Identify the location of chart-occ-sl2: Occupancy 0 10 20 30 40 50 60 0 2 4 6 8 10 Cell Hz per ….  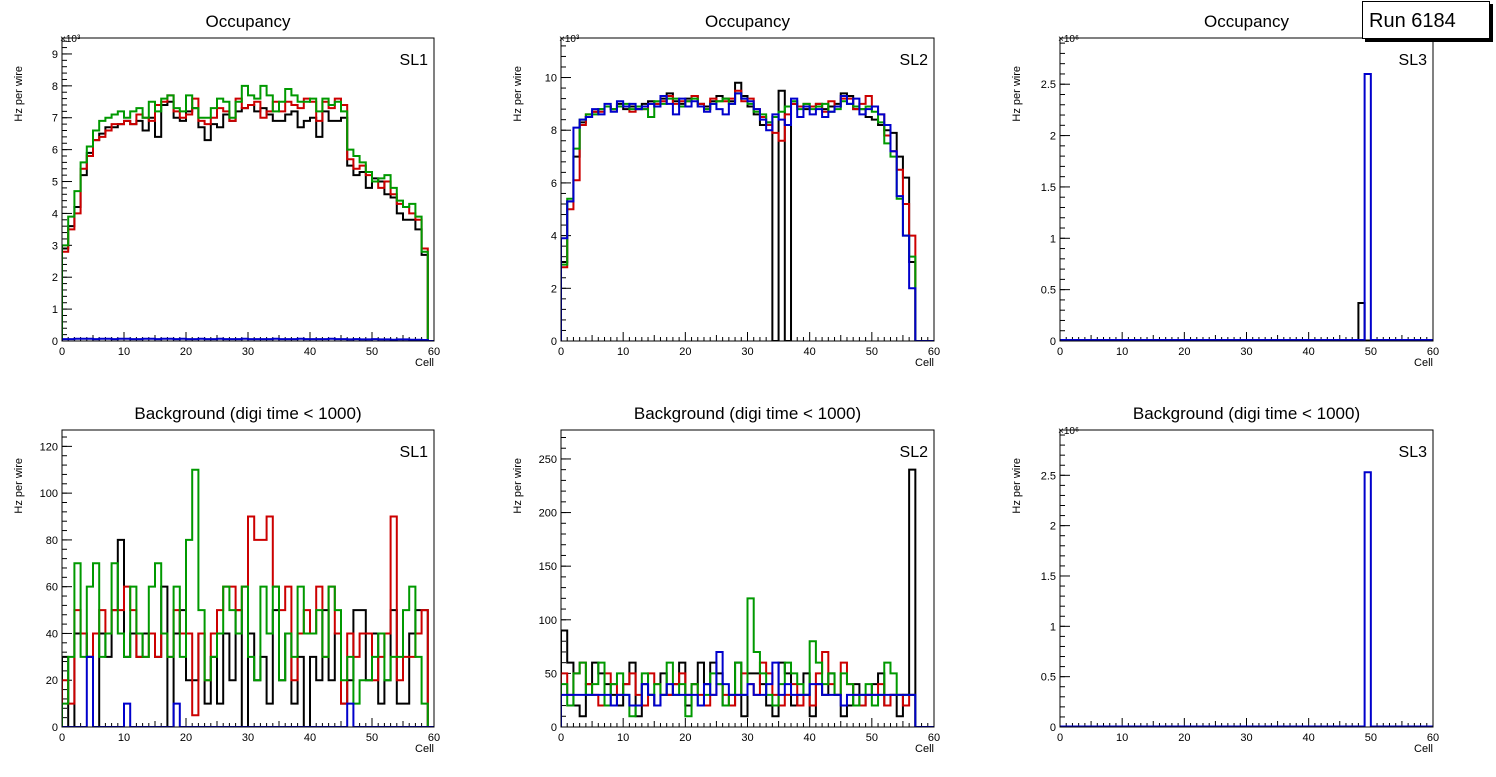
(726, 190).